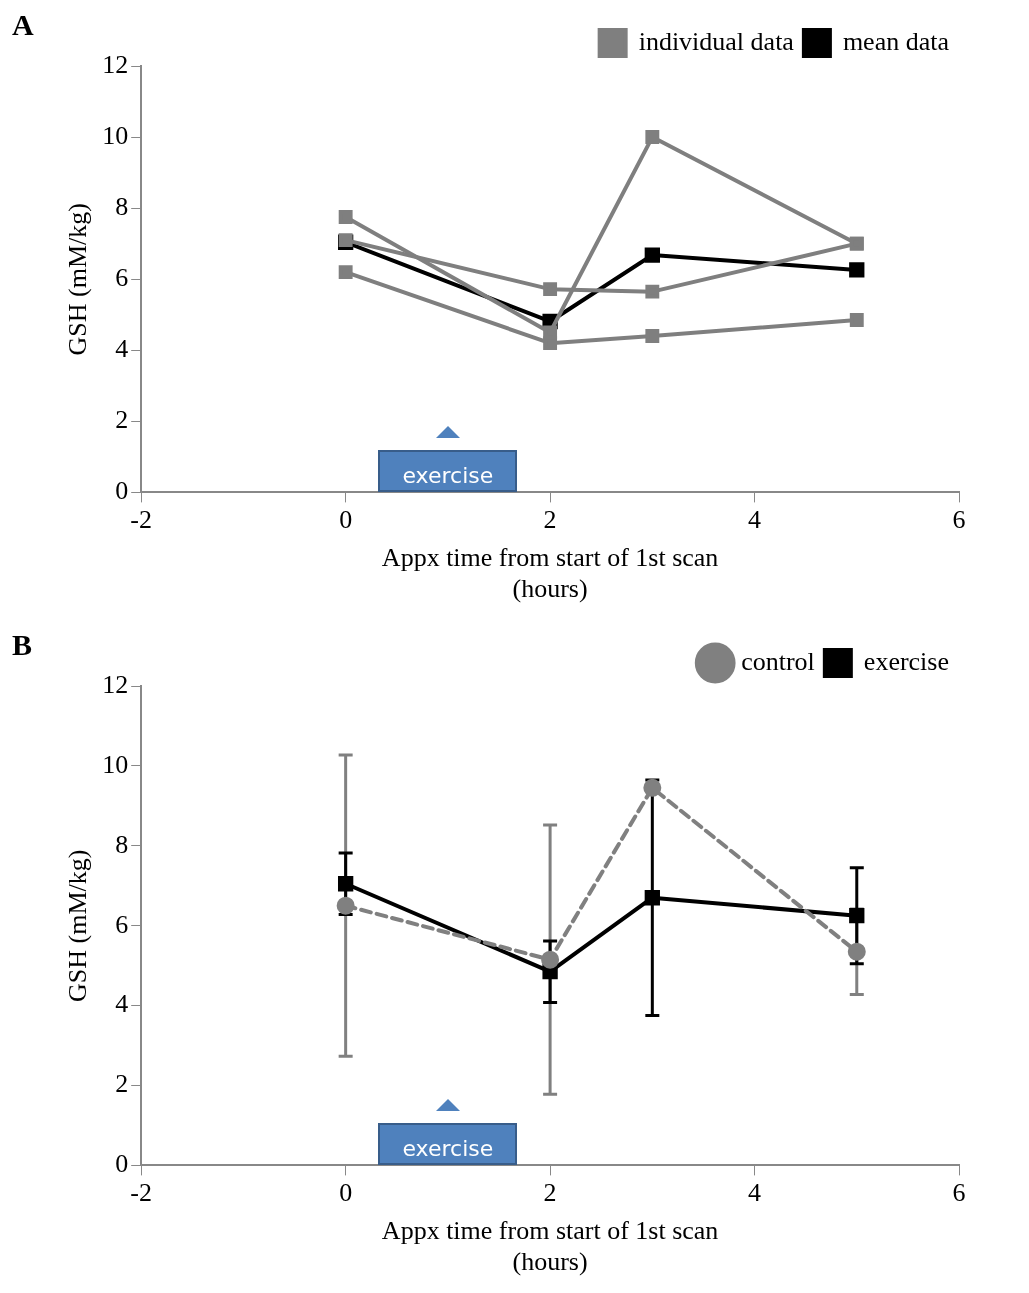  What do you see at coordinates (22, 644) in the screenshot?
I see `chart-title: B` at bounding box center [22, 644].